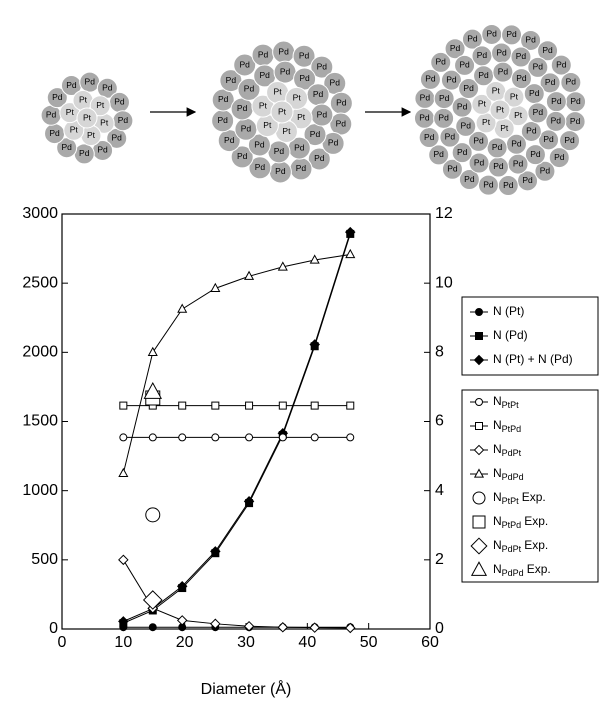 The height and width of the screenshot is (702, 599). I want to click on legend-name: N (Pt), so click(508, 311).